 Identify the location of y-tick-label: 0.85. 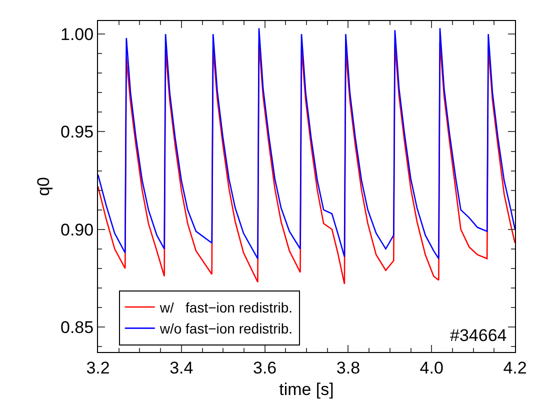
(77, 327).